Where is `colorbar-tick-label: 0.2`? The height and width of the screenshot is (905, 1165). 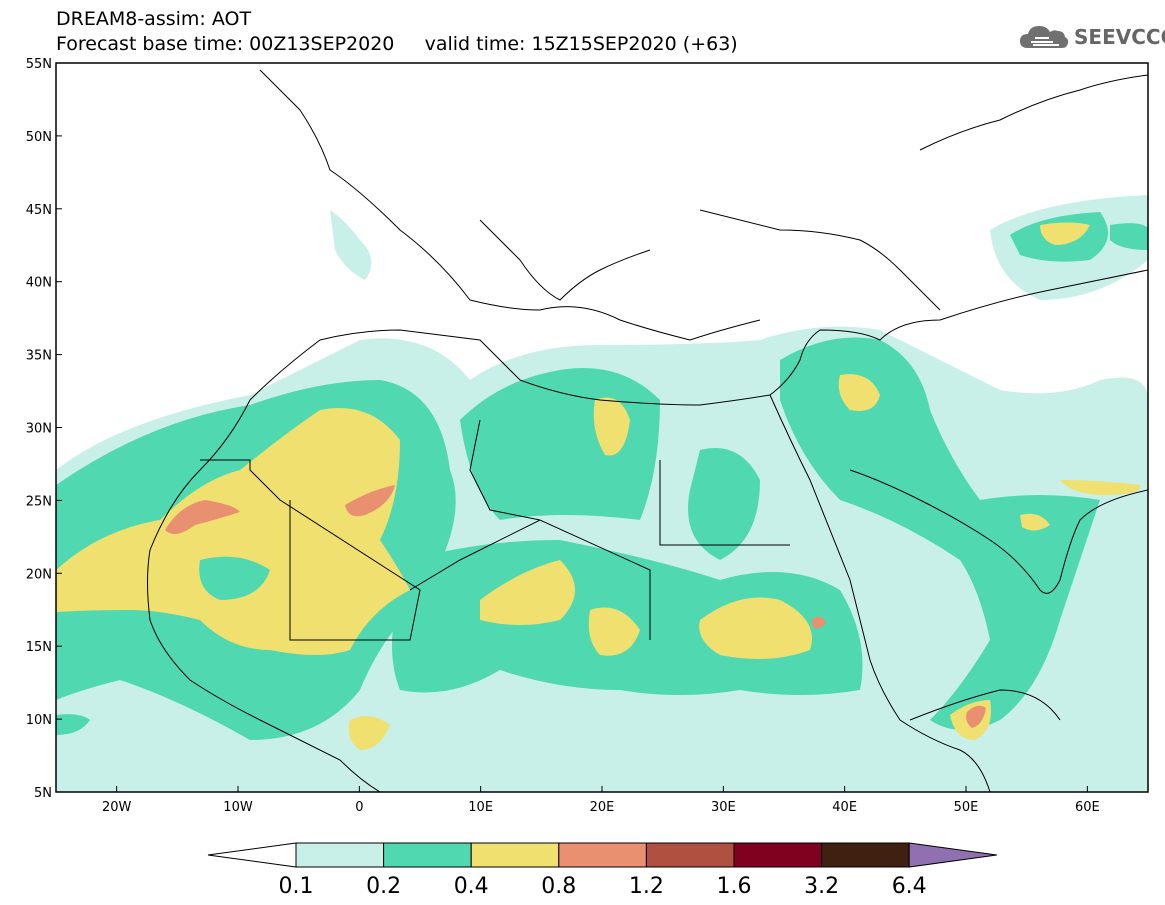
colorbar-tick-label: 0.2 is located at coordinates (383, 886).